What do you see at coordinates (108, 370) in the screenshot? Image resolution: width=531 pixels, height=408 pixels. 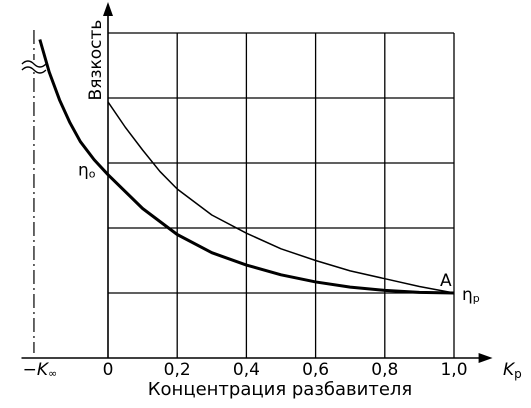 I see `x-tick-label: 0` at bounding box center [108, 370].